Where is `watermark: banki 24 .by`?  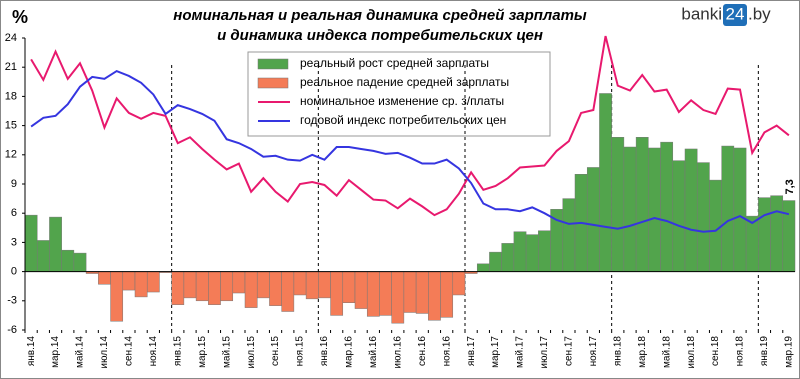
watermark: banki 24 .by is located at coordinates (726, 15).